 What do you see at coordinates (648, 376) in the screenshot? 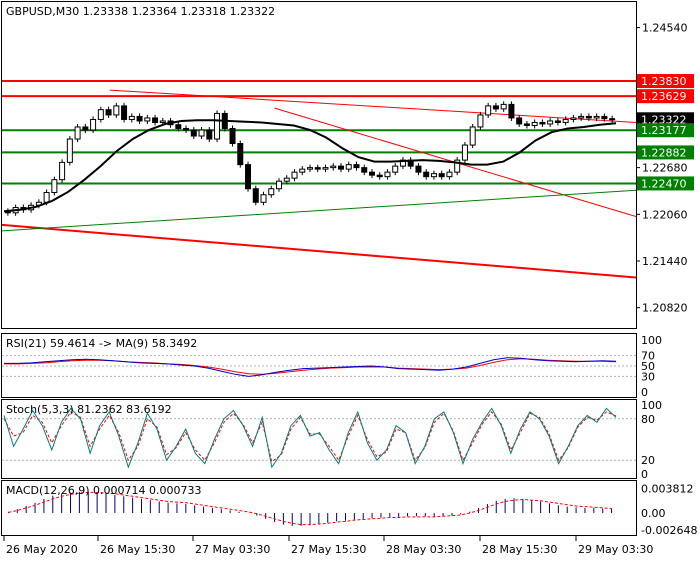
I see `rsi-tick-label: 30` at bounding box center [648, 376].